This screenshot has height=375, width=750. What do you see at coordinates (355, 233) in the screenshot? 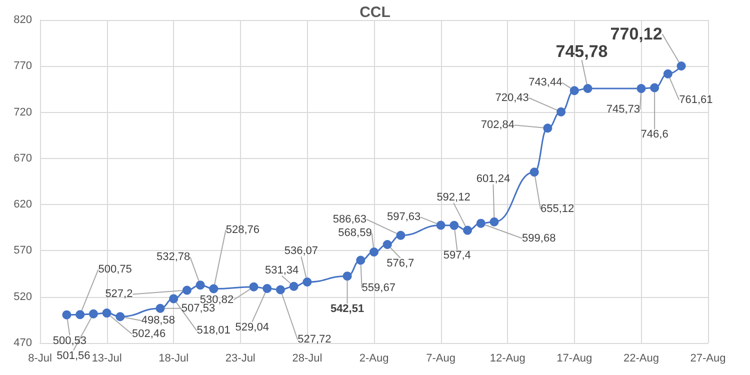
I see `data-label: 568,59` at bounding box center [355, 233].